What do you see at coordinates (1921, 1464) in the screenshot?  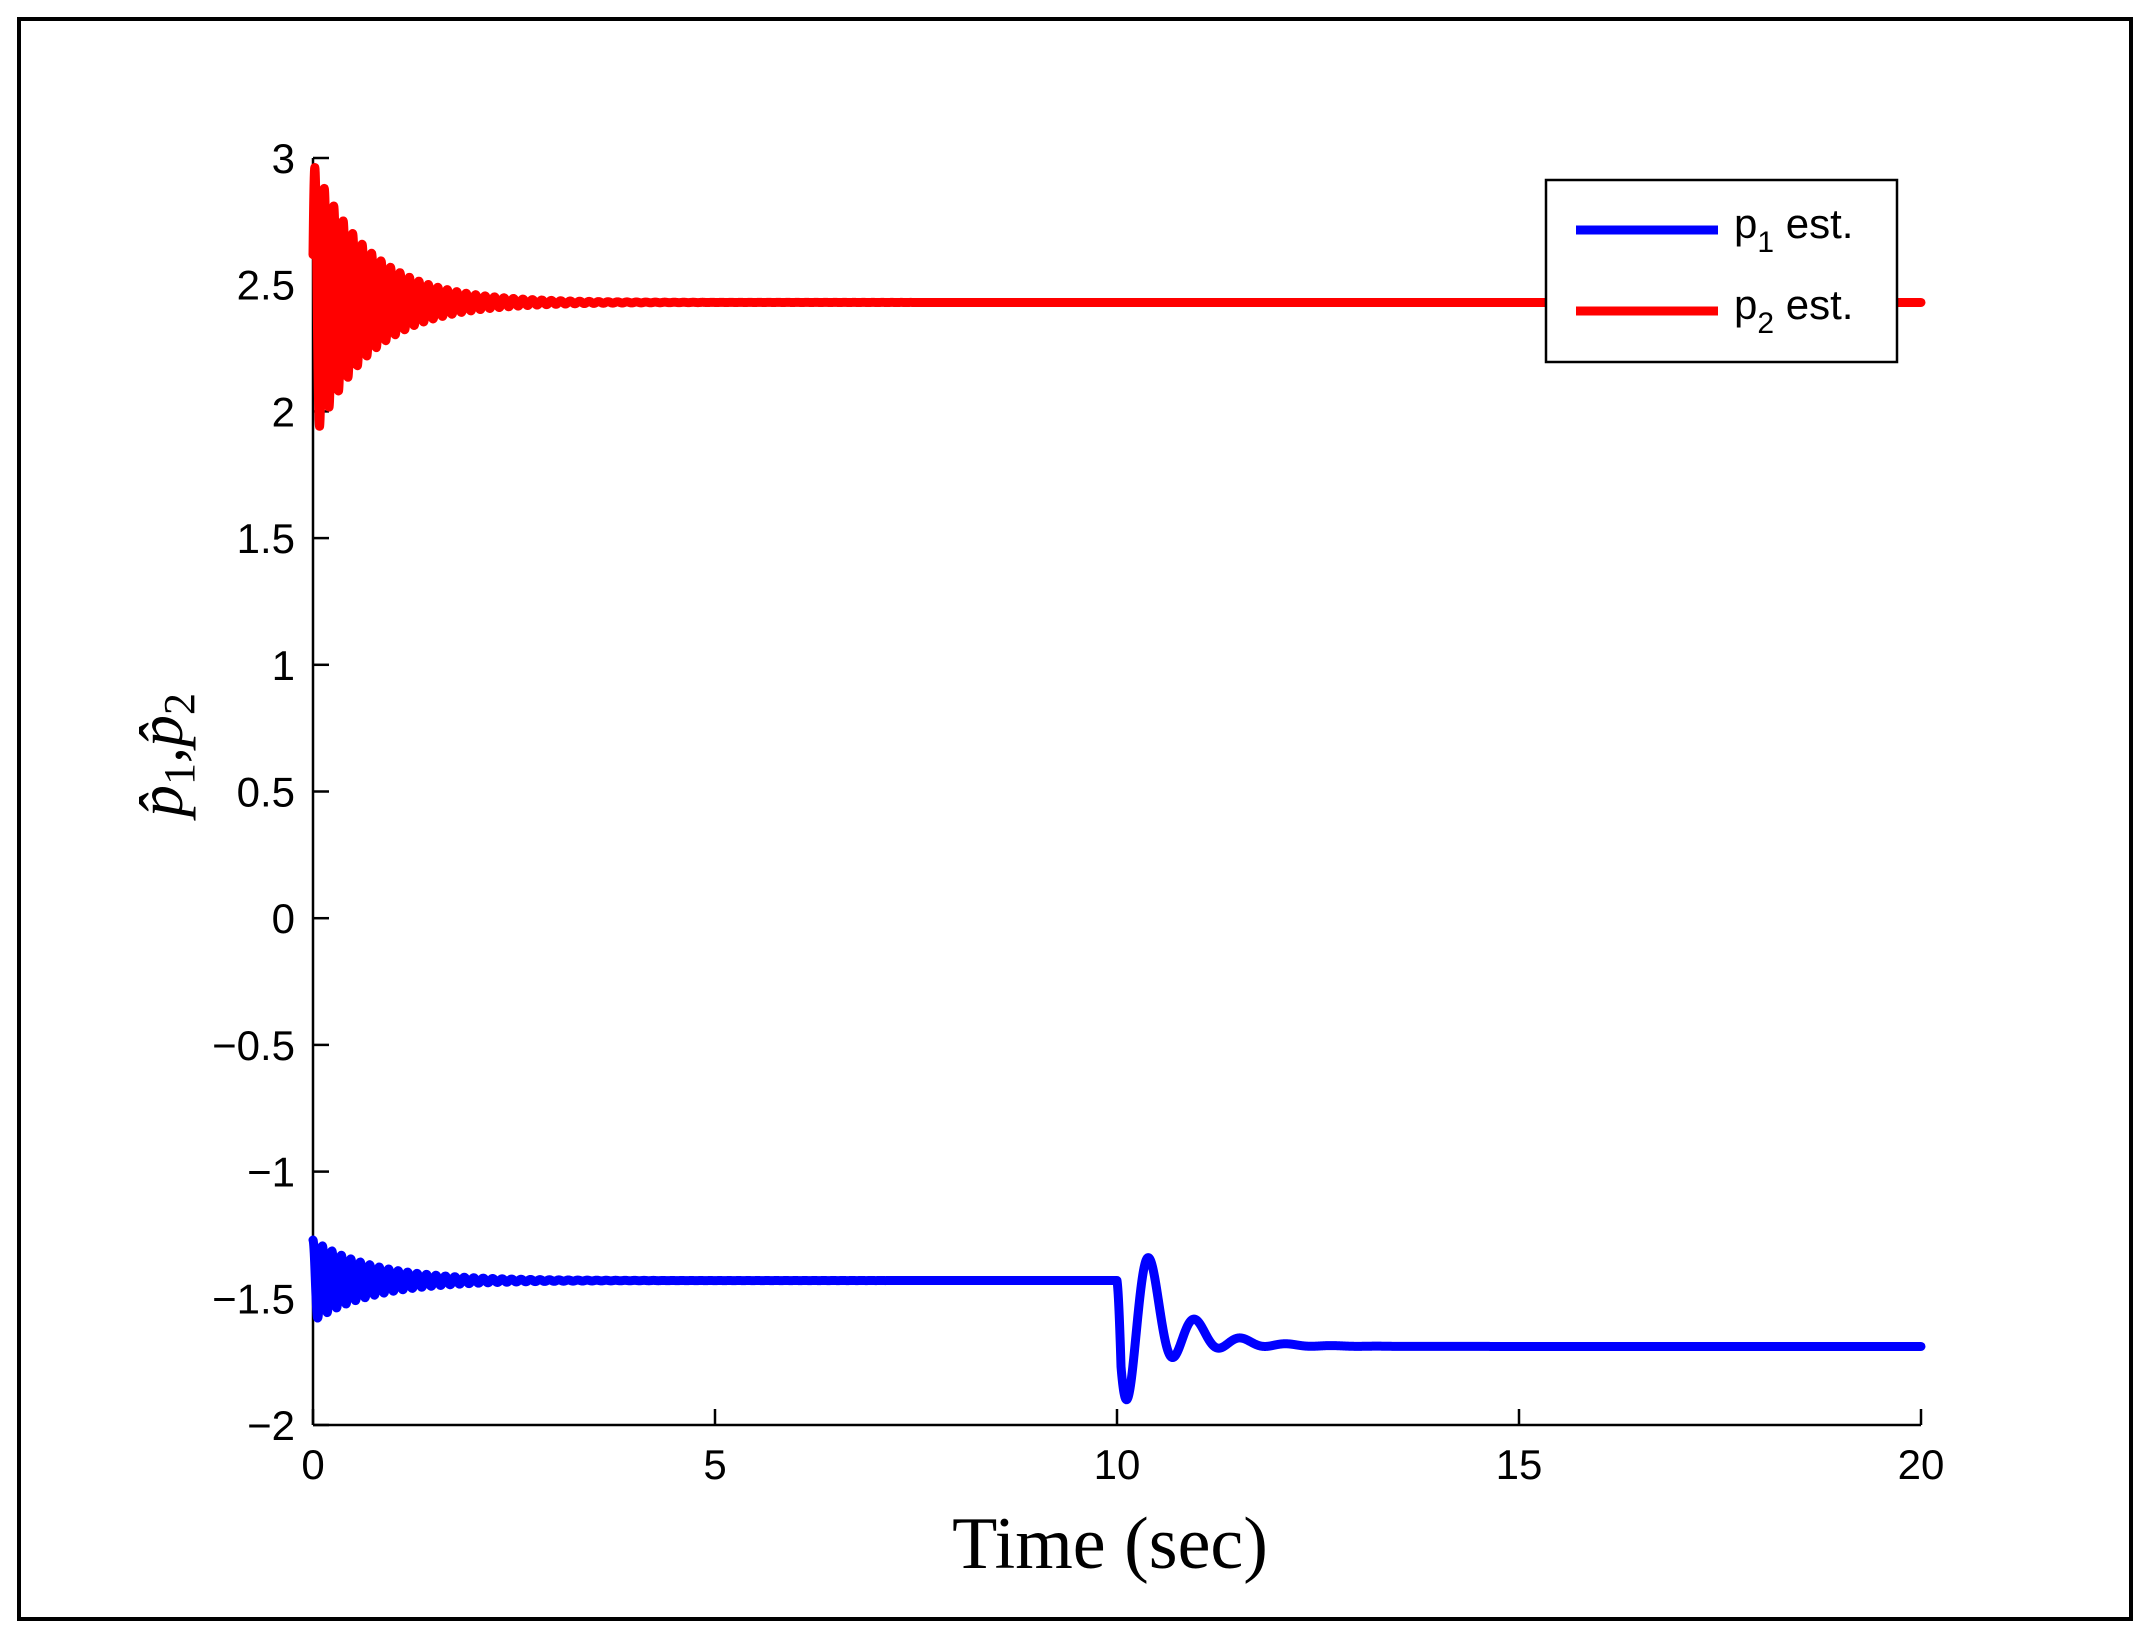 I see `x-tick-label: 20` at bounding box center [1921, 1464].